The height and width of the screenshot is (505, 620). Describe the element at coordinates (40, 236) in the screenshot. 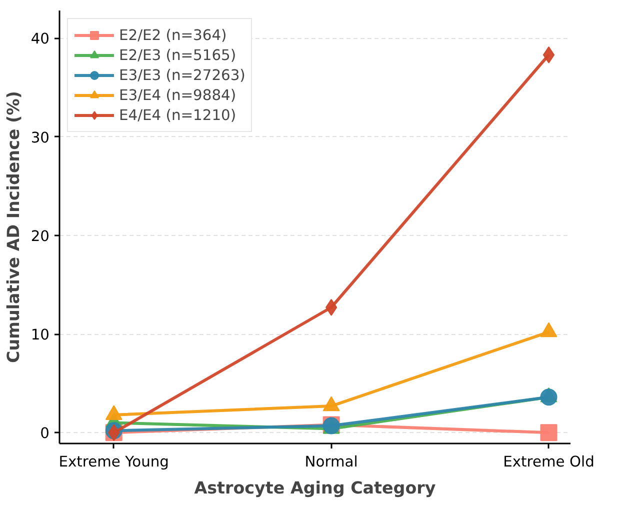

I see `y-tick-label: 20` at that location.